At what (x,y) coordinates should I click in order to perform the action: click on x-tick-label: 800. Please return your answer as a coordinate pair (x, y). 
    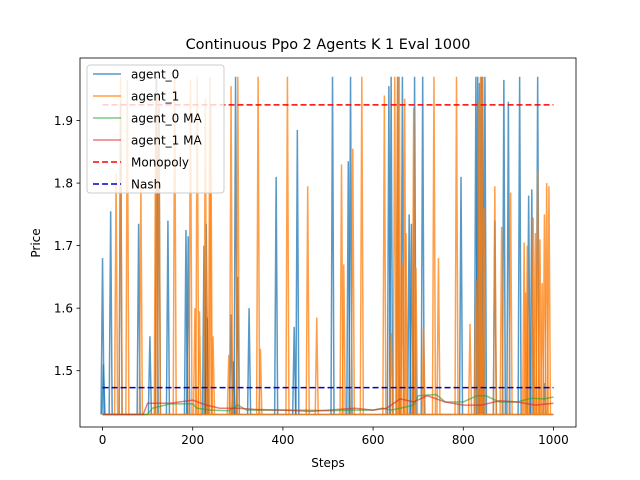
    Looking at the image, I should click on (463, 440).